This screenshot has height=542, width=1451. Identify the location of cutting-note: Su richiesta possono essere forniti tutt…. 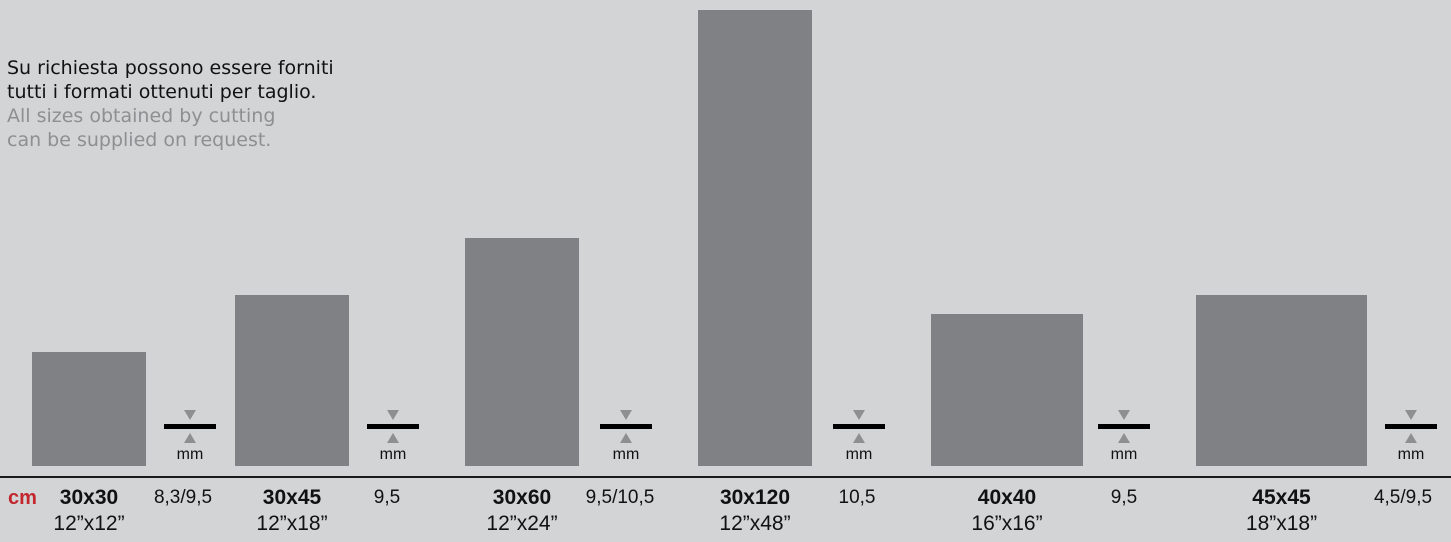
(170, 104).